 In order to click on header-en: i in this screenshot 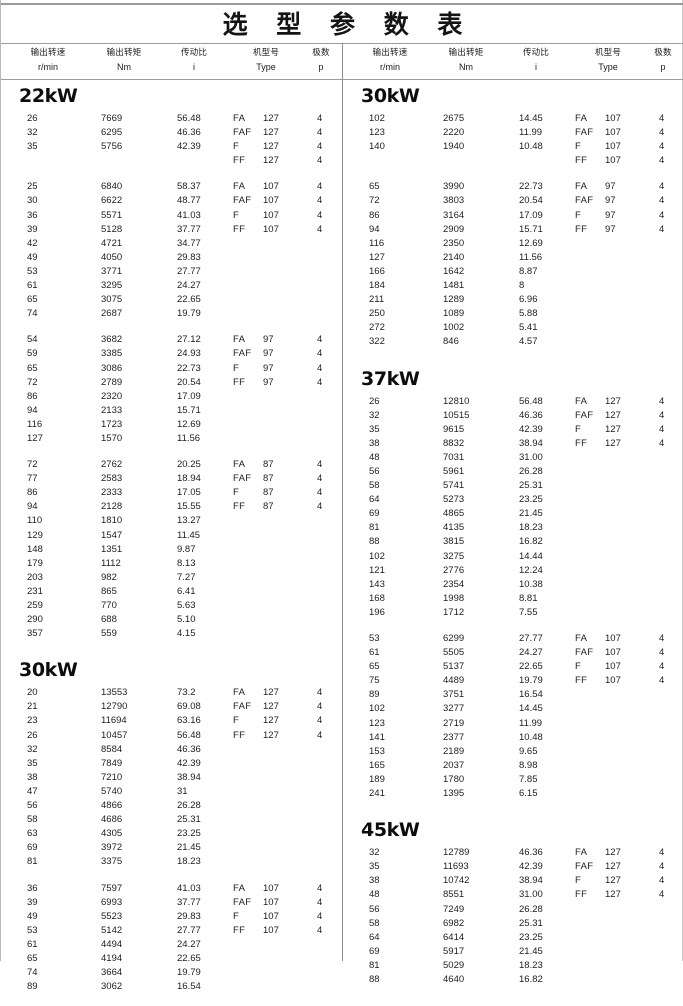, I will do `click(194, 67)`.